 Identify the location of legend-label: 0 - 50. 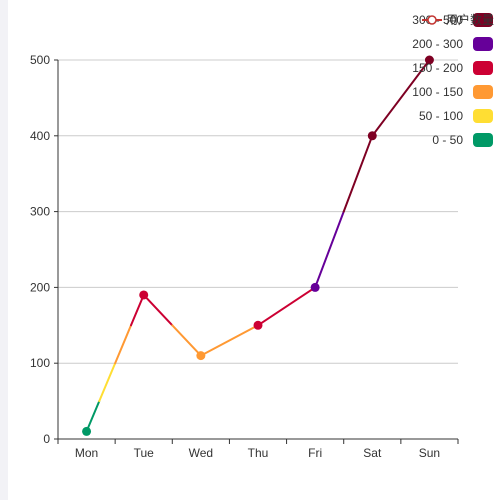
(447, 140).